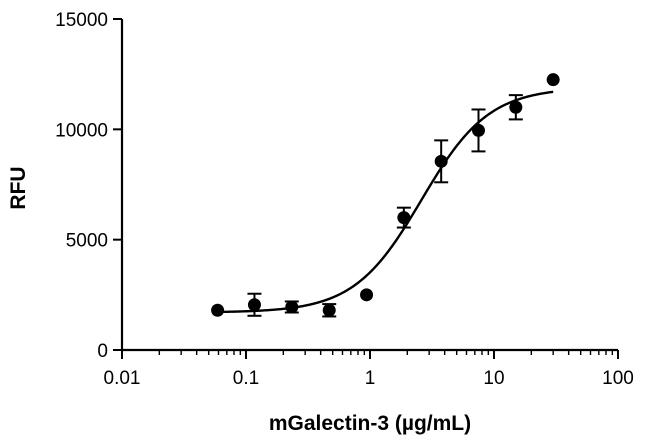  Describe the element at coordinates (618, 378) in the screenshot. I see `x-tick-label: 100` at that location.